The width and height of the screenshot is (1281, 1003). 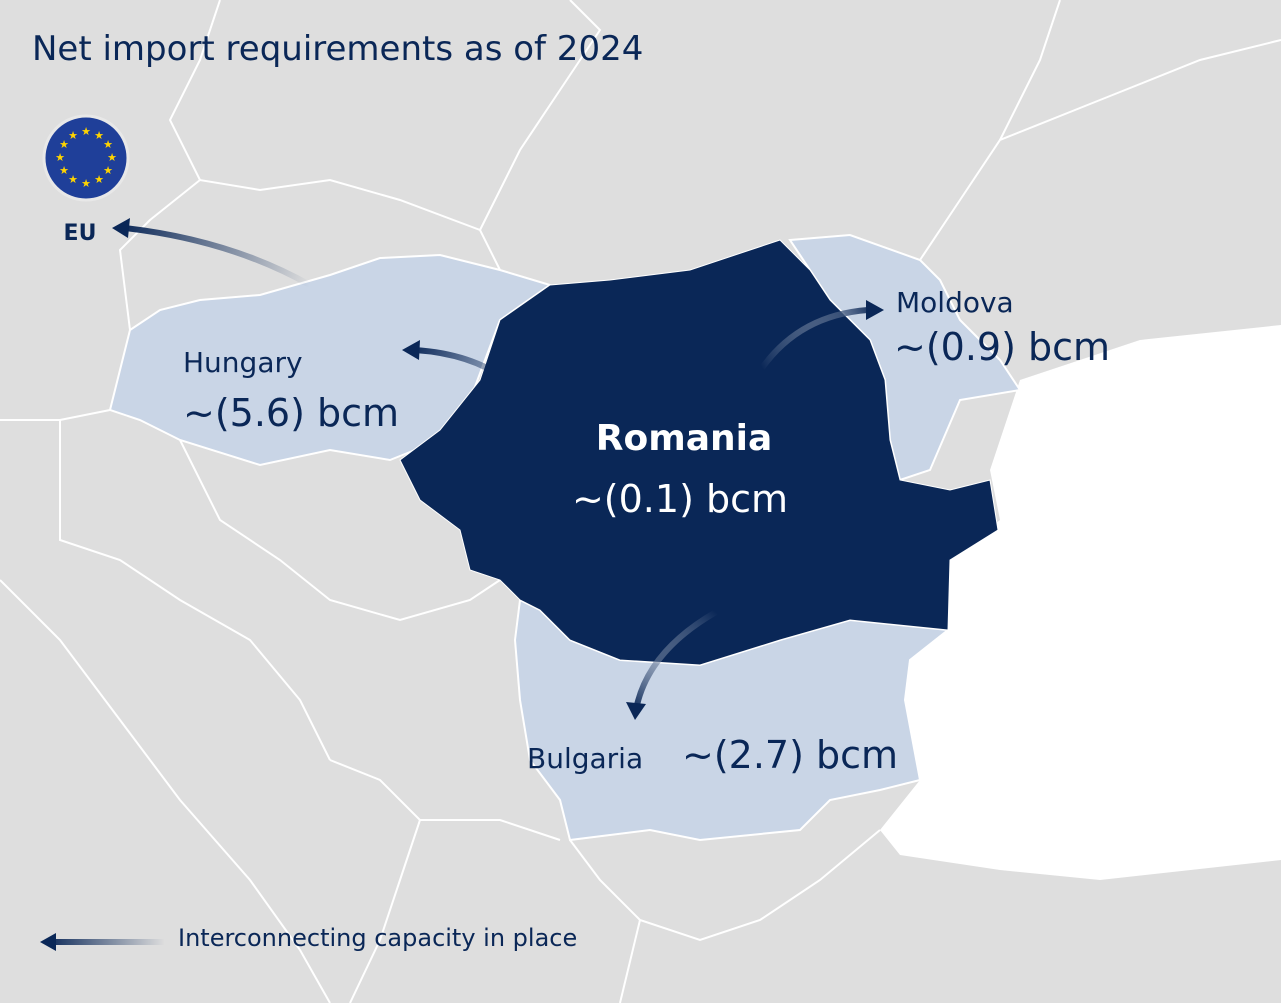 What do you see at coordinates (790, 755) in the screenshot?
I see `region-value: ~(2.7) bcm` at bounding box center [790, 755].